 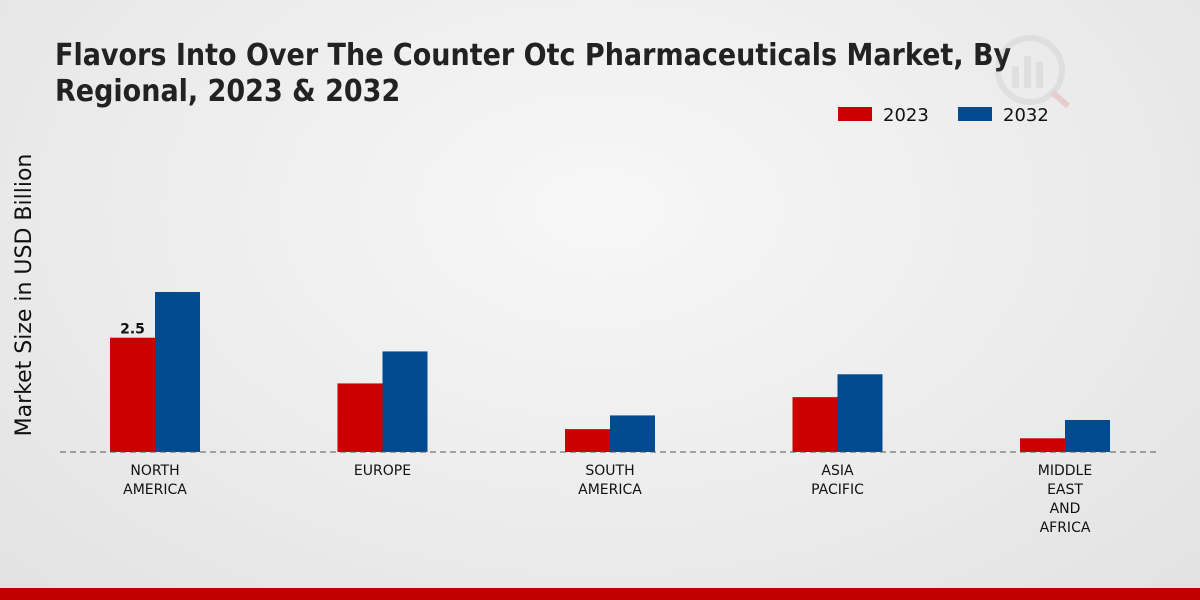 I want to click on x-tick-label: EUROPE, so click(x=382, y=471).